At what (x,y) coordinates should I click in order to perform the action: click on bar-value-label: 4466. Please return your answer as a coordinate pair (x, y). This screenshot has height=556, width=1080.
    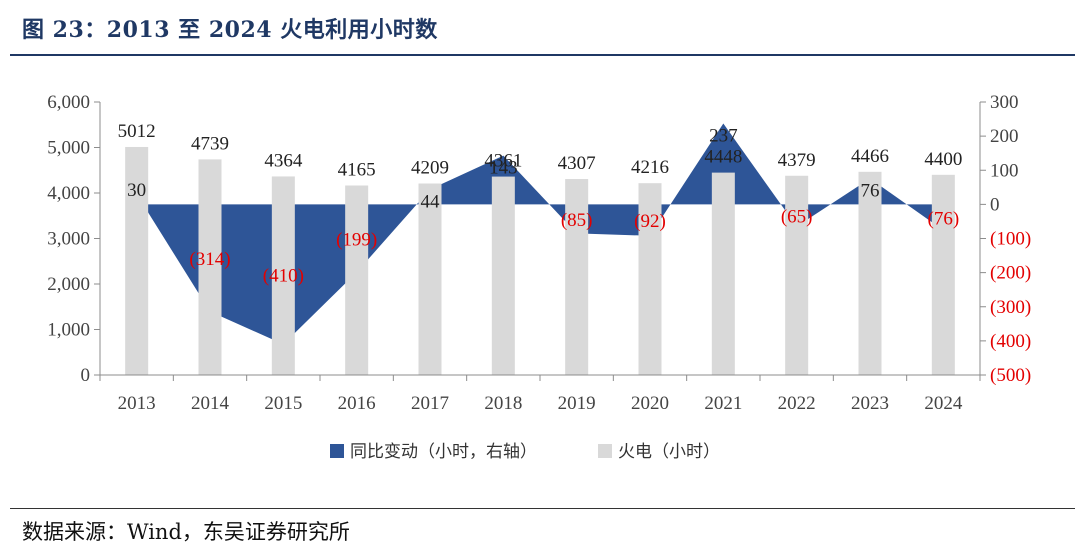
    Looking at the image, I should click on (870, 156).